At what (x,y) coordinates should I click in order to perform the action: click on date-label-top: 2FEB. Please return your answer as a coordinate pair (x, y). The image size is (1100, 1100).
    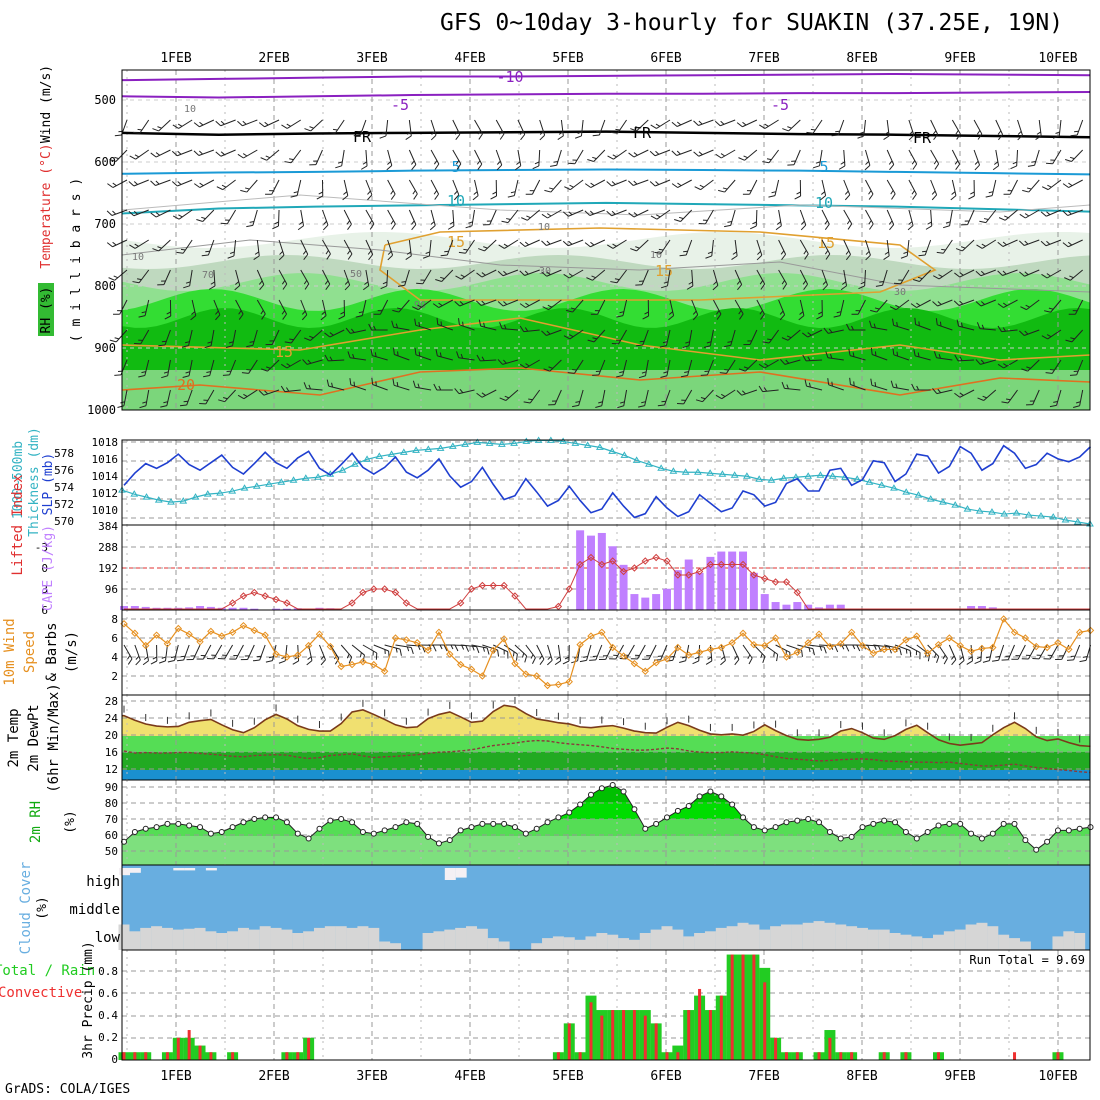
    Looking at the image, I should click on (273, 58).